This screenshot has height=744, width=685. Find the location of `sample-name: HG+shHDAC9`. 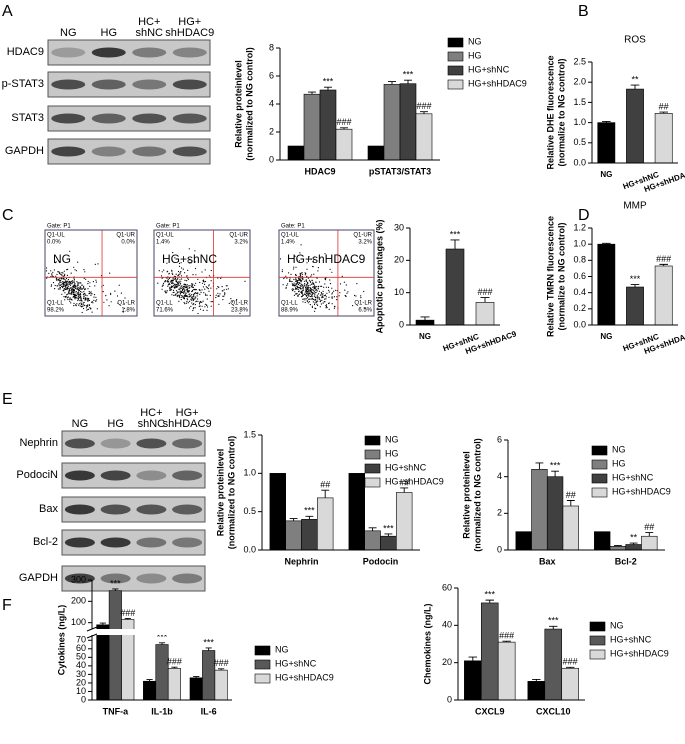

sample-name: HG+shHDAC9 is located at coordinates (326, 259).